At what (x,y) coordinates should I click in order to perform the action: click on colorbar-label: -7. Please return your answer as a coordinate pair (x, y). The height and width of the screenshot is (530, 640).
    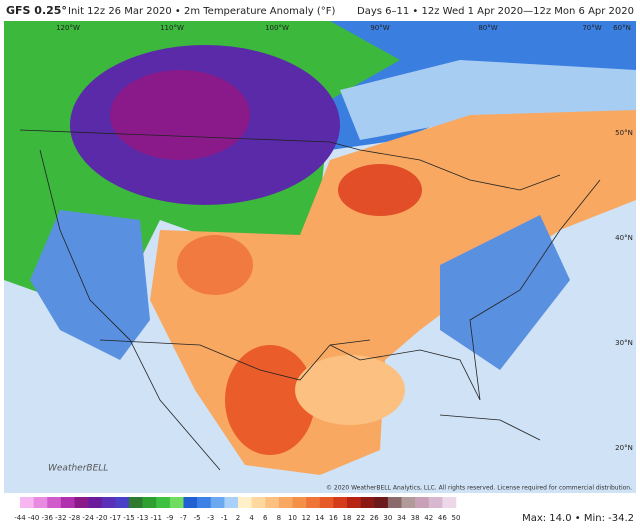
    Looking at the image, I should click on (183, 518).